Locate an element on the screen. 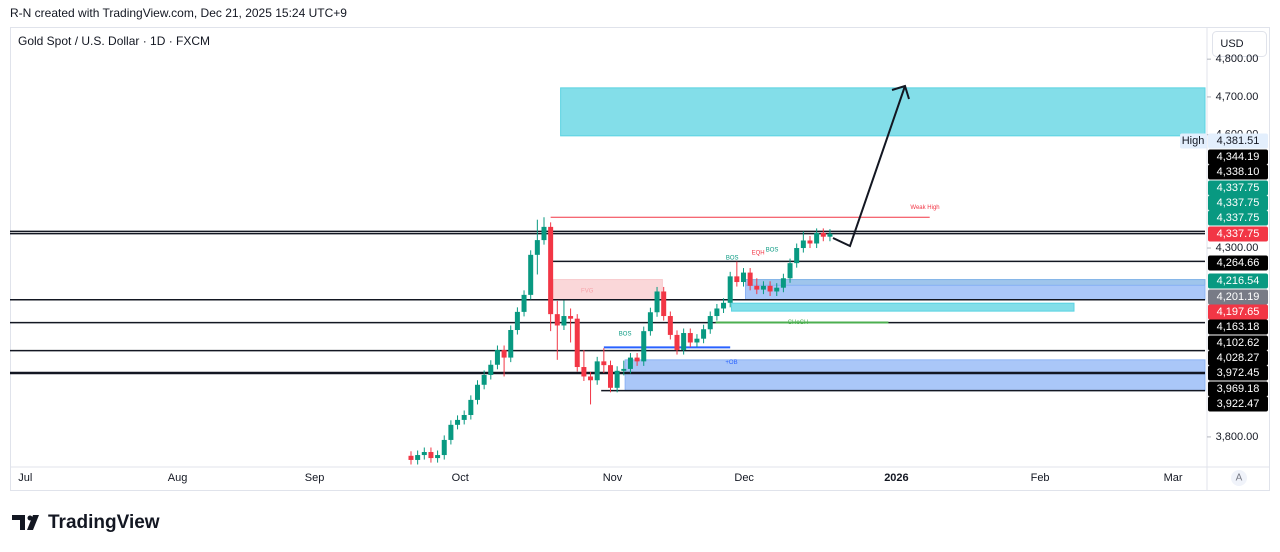  price-label: 4,344.19 is located at coordinates (1238, 157).